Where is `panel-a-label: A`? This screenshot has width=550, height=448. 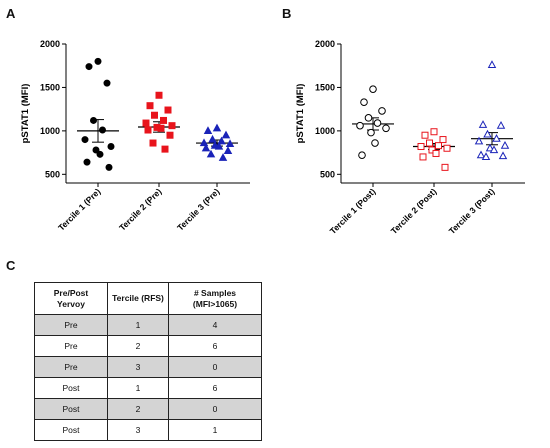 panel-a-label: A is located at coordinates (11, 13).